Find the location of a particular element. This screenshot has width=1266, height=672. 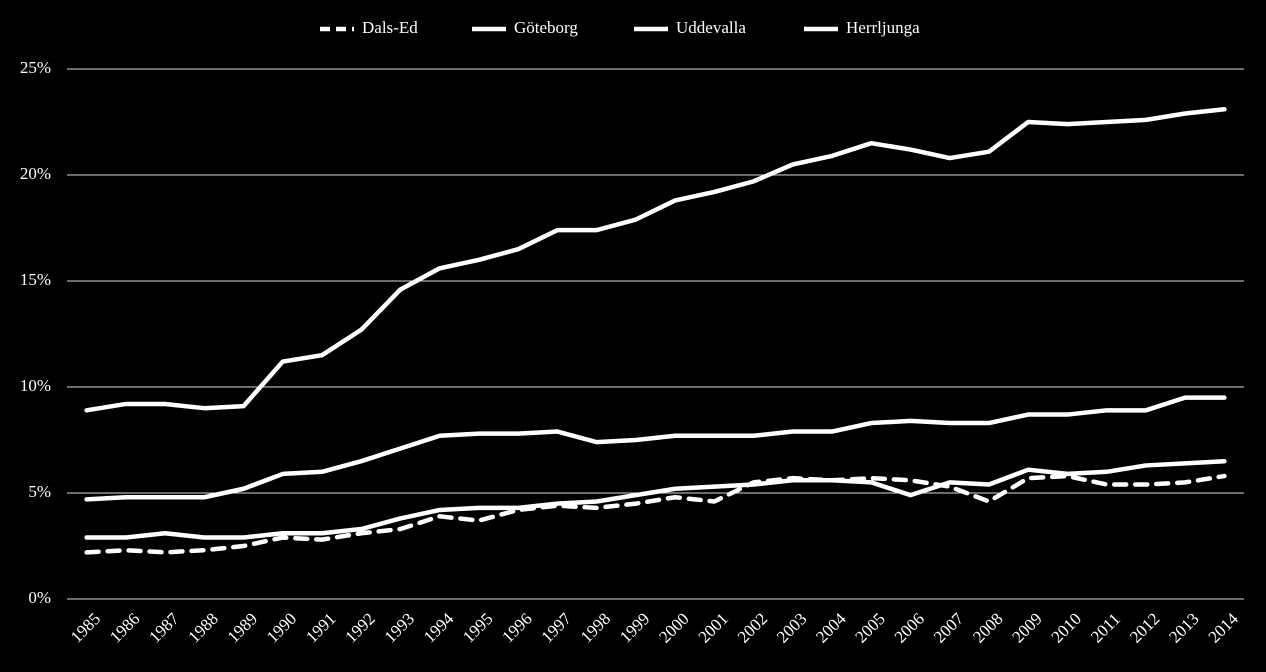

x-tick-label: 2002 is located at coordinates (752, 627).